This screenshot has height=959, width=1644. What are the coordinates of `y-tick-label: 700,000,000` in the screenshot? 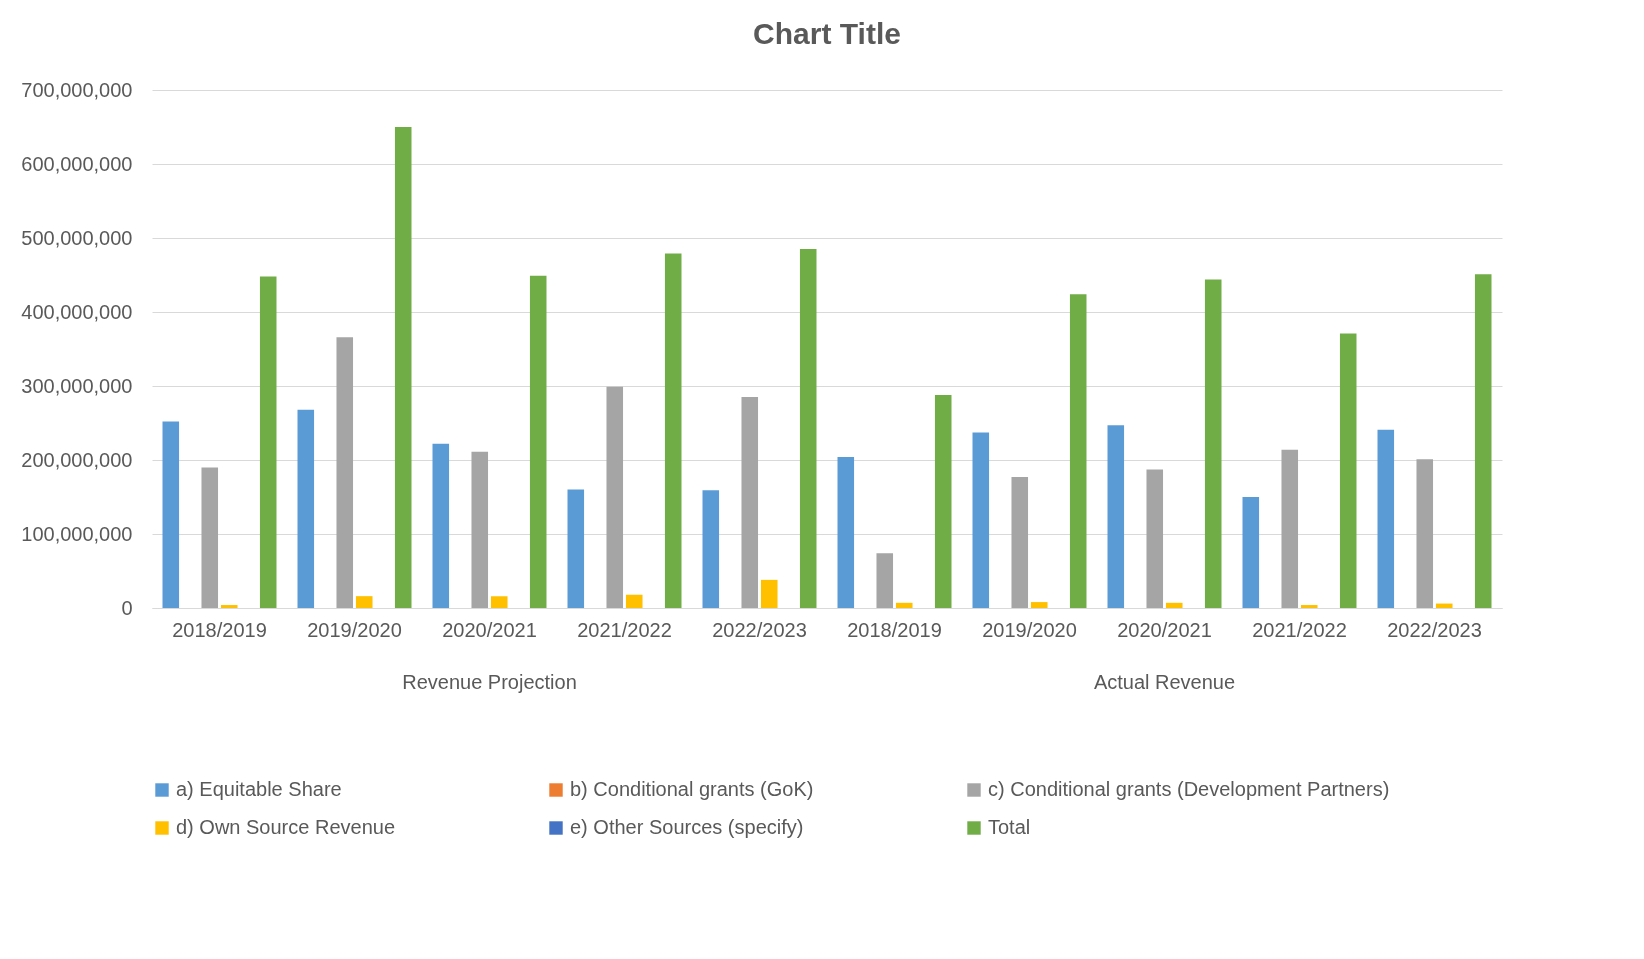 It's located at (77, 89).